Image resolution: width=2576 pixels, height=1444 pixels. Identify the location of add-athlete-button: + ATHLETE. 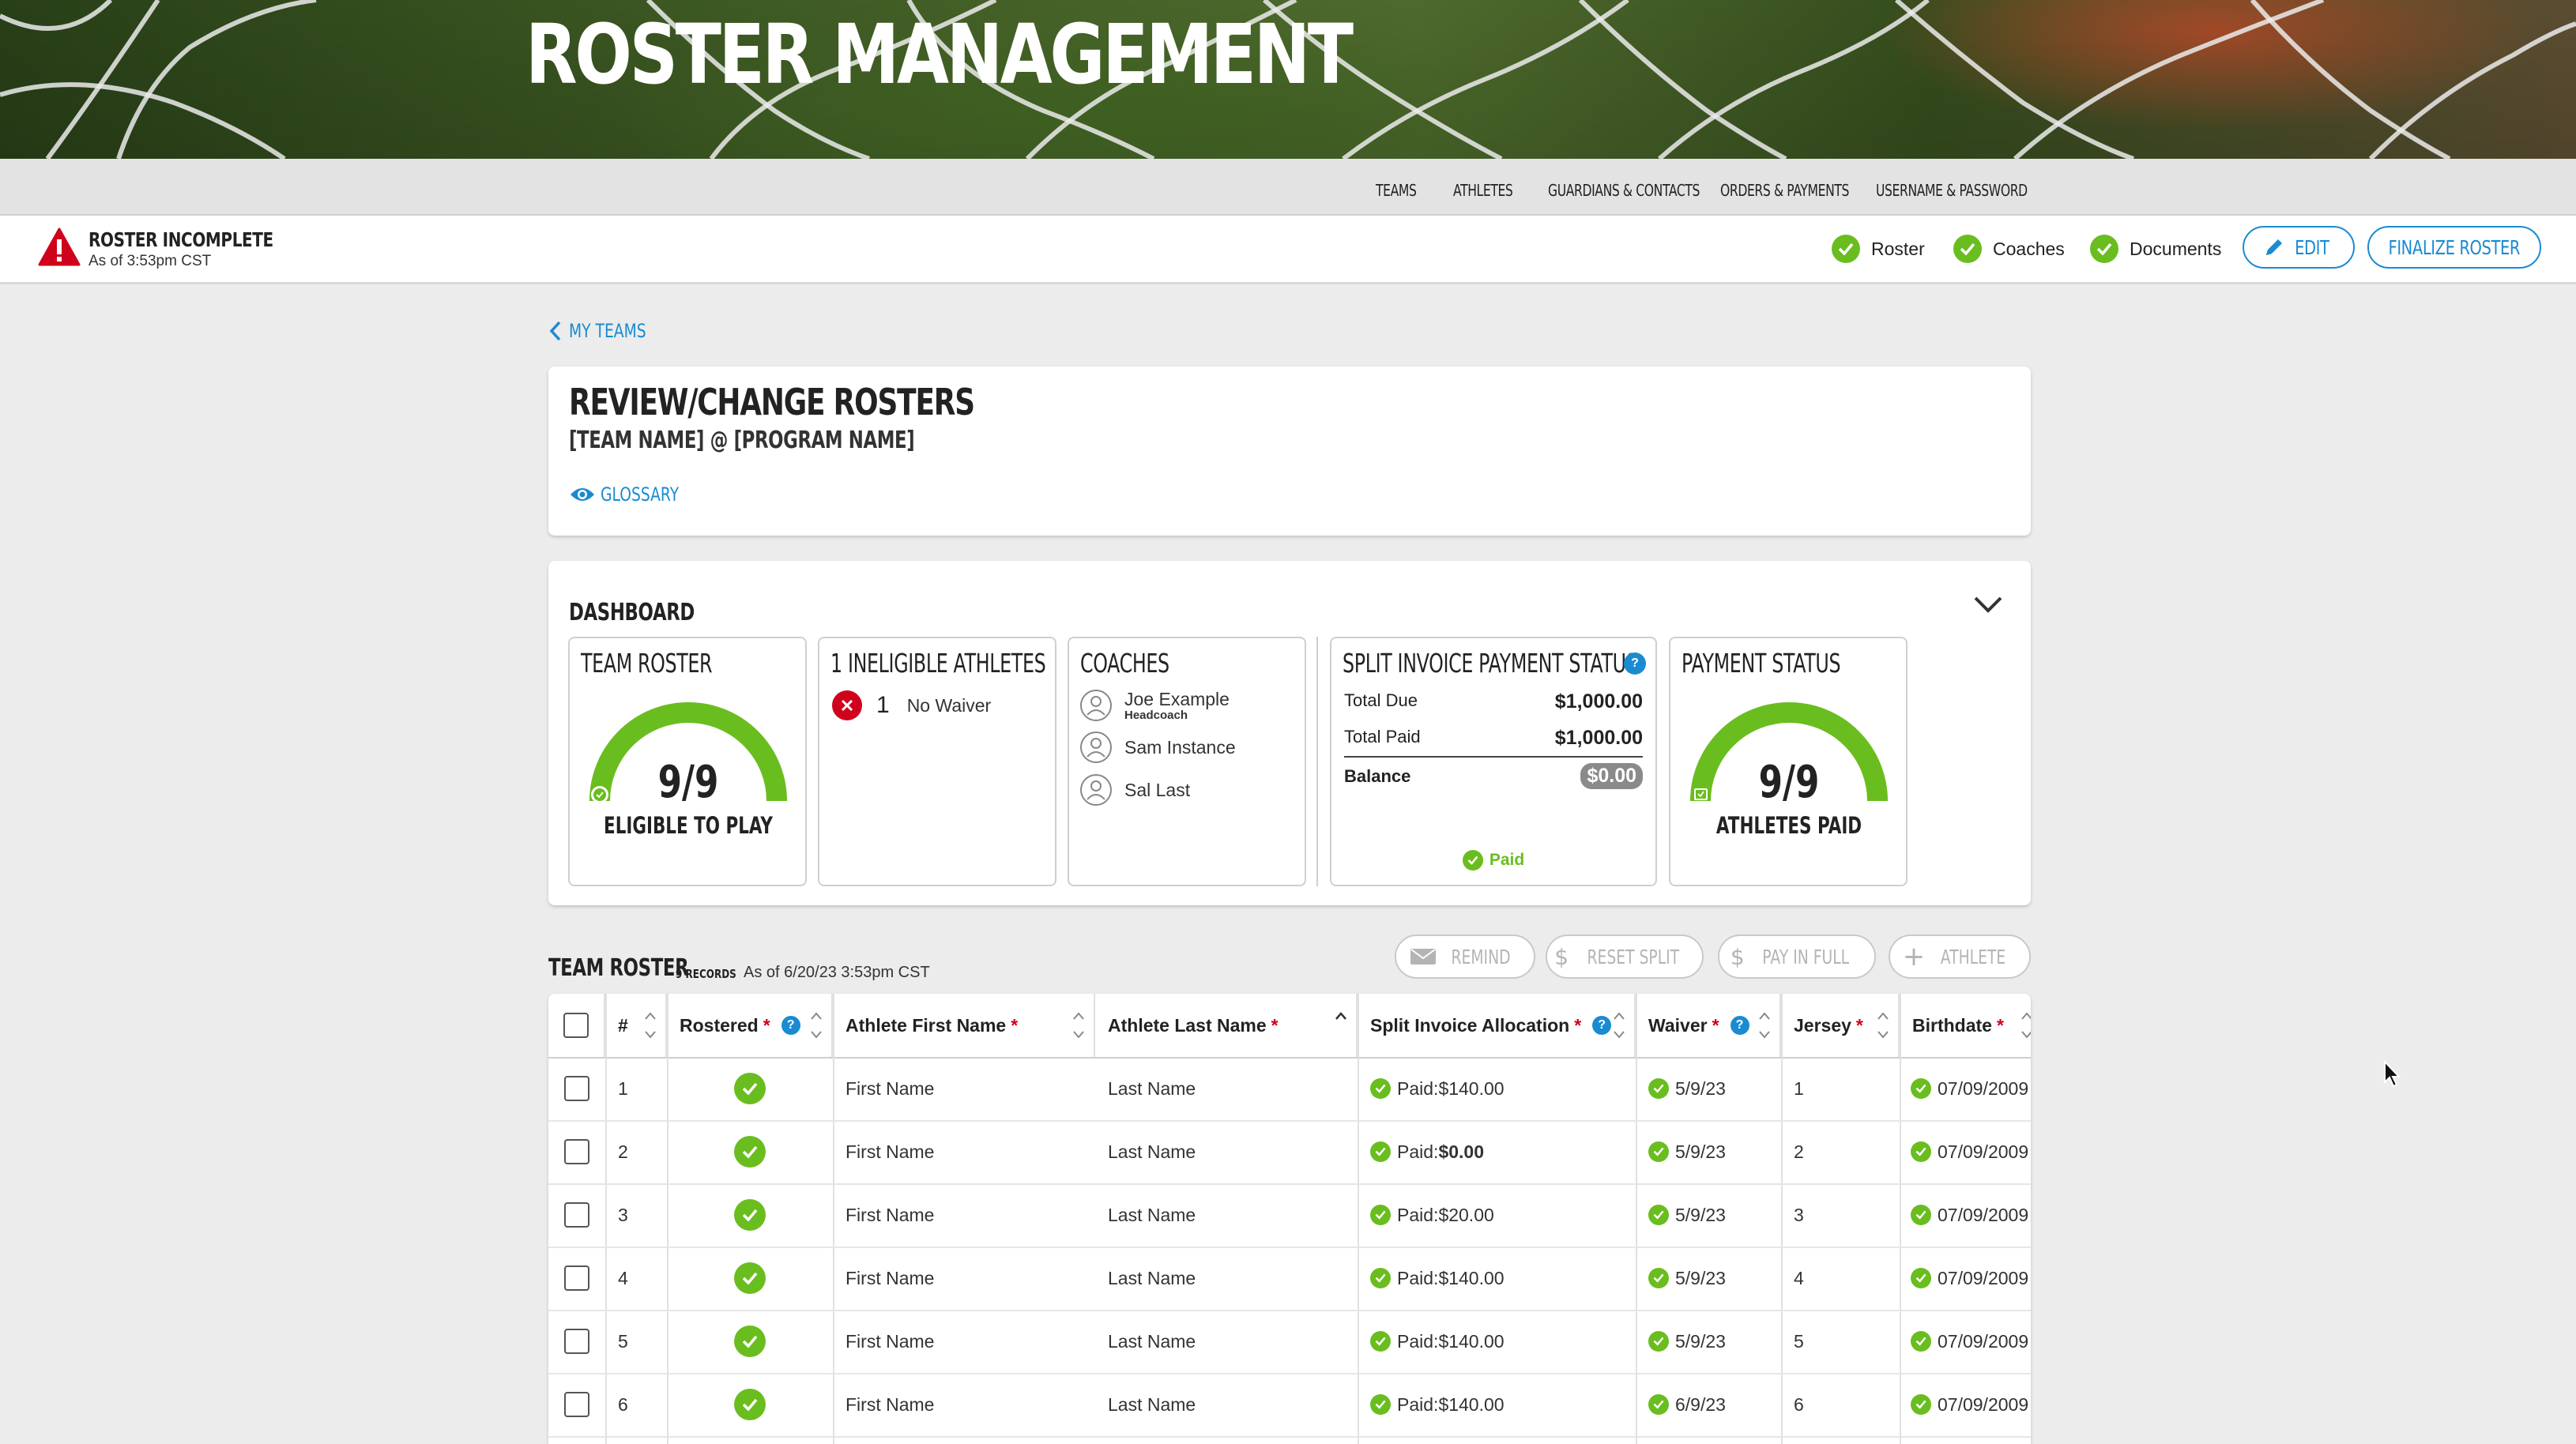
(1960, 956).